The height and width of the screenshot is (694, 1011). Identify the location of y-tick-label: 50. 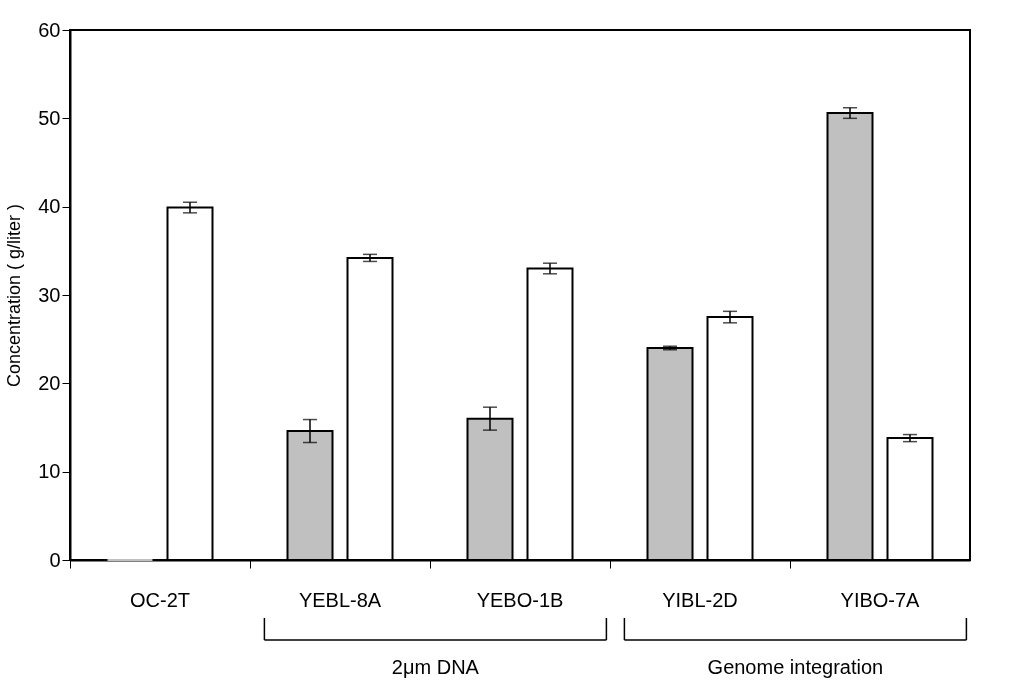
(49, 117).